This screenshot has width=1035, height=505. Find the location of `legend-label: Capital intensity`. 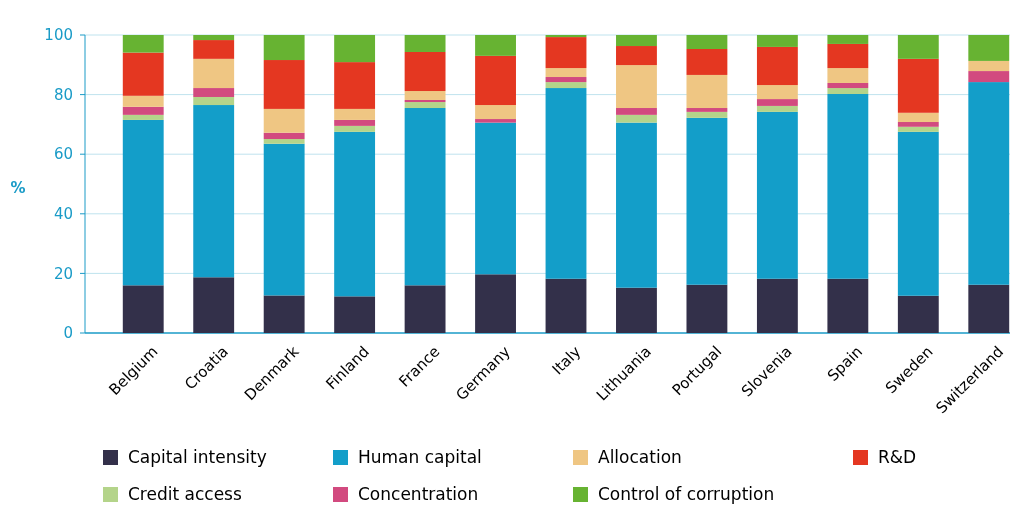

legend-label: Capital intensity is located at coordinates (197, 457).